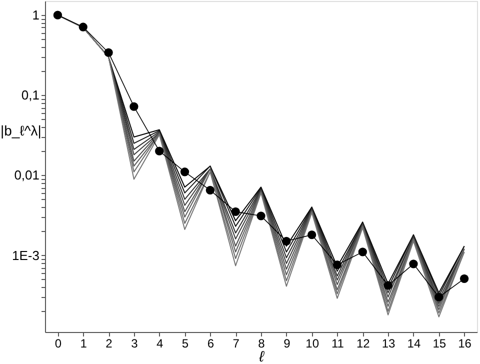 This screenshot has width=480, height=364. I want to click on x-tick-label: 0, so click(58, 343).